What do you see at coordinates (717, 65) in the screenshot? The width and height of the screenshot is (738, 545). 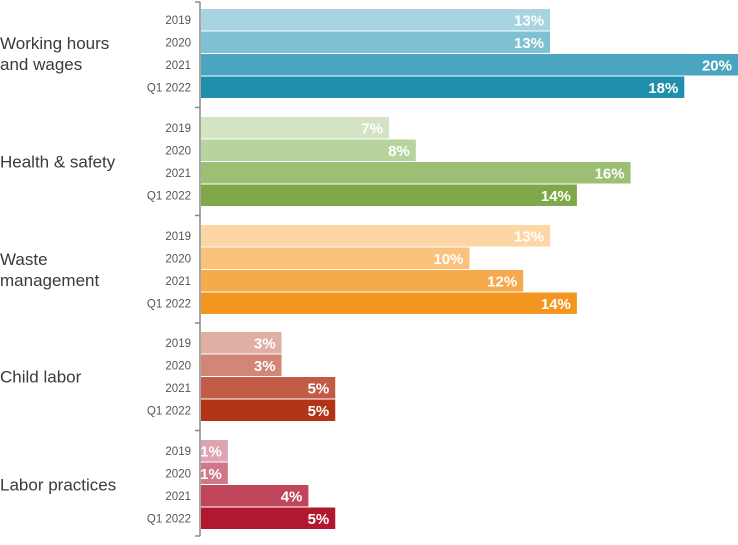 I see `value-label-g0-2: 20%` at bounding box center [717, 65].